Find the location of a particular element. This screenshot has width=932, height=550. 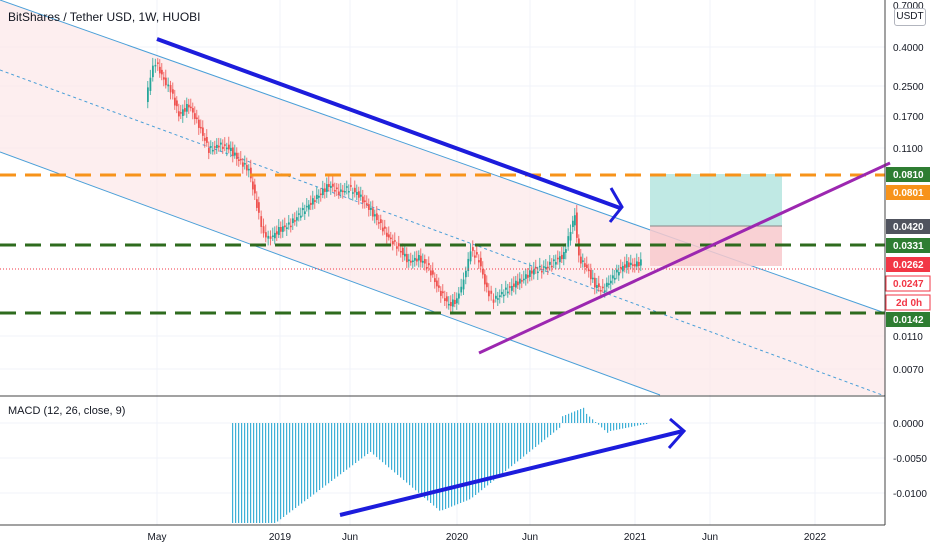

chart-title: BitShares / Tether USD, 1W, HUOBI is located at coordinates (104, 17).